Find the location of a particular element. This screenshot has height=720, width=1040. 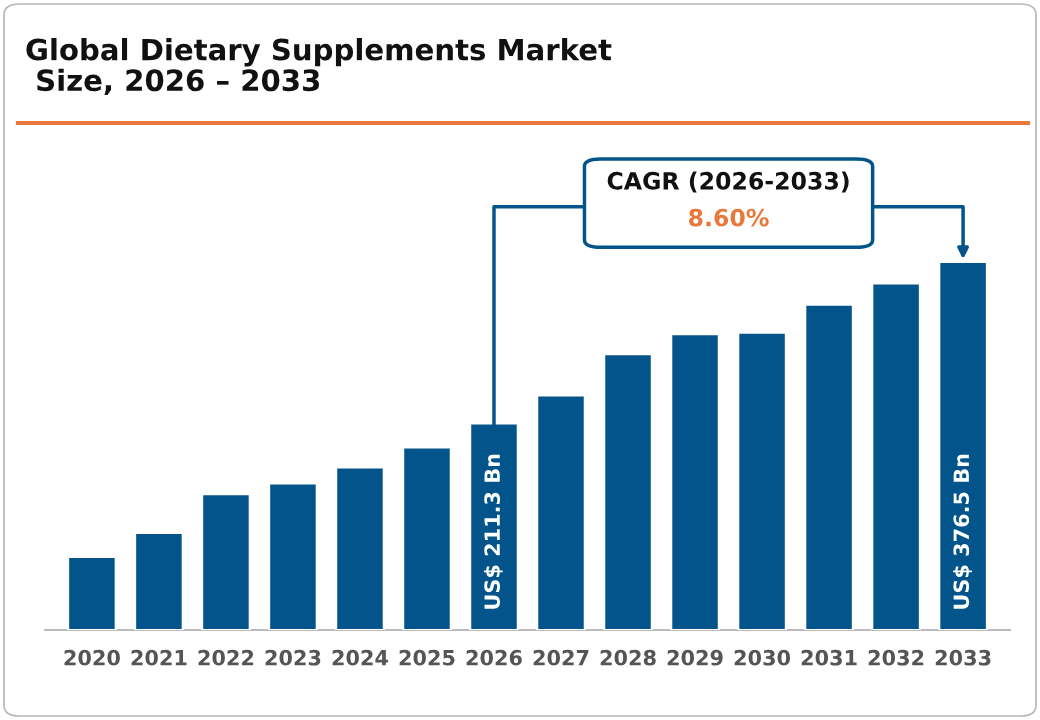

x-tick-label: 2021 is located at coordinates (159, 657).